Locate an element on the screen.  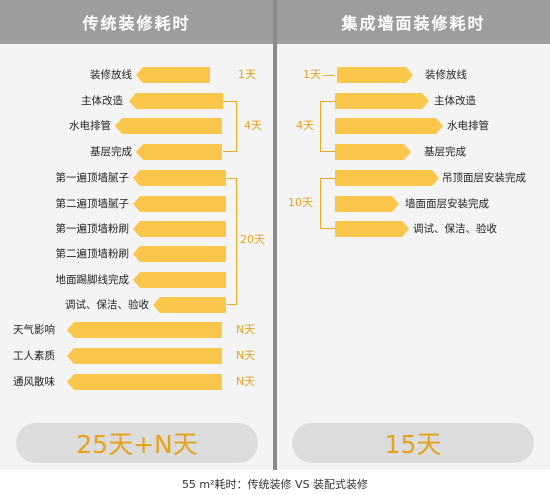
right-step-label: 调试、保洁、验收 is located at coordinates (455, 229).